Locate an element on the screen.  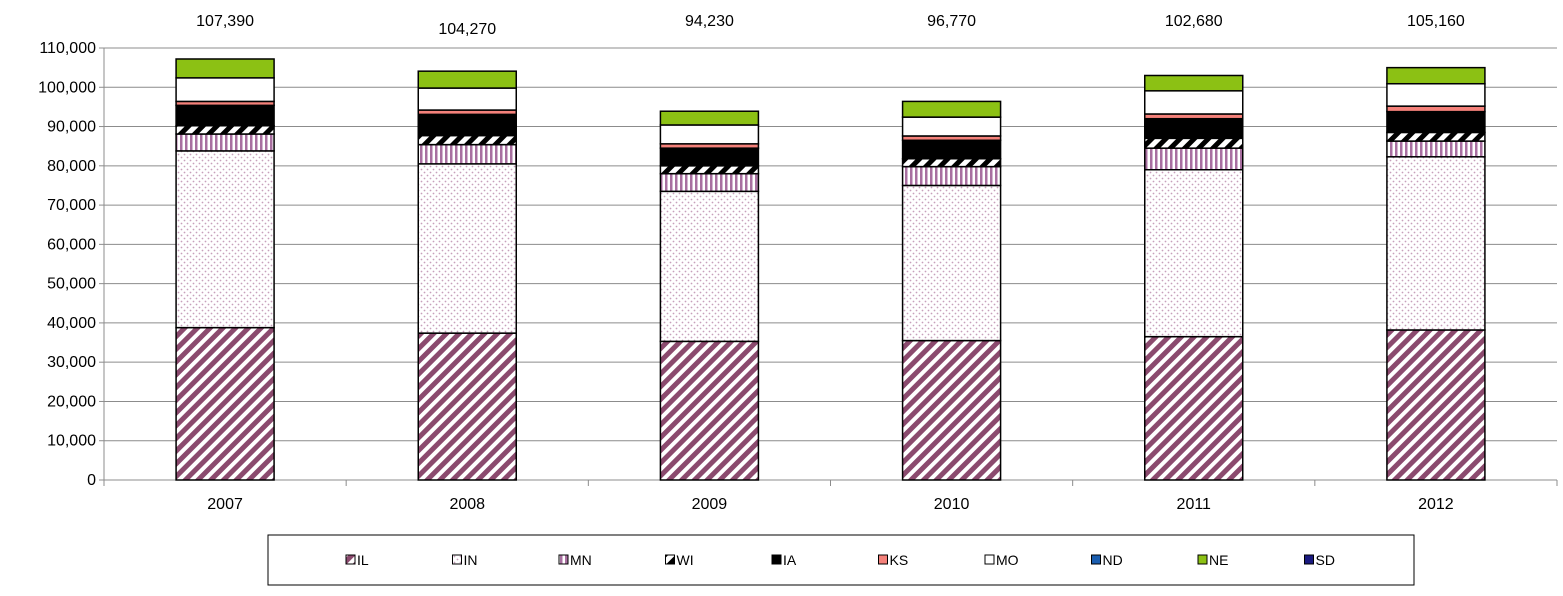
y-tick-label: 0 is located at coordinates (91, 480).